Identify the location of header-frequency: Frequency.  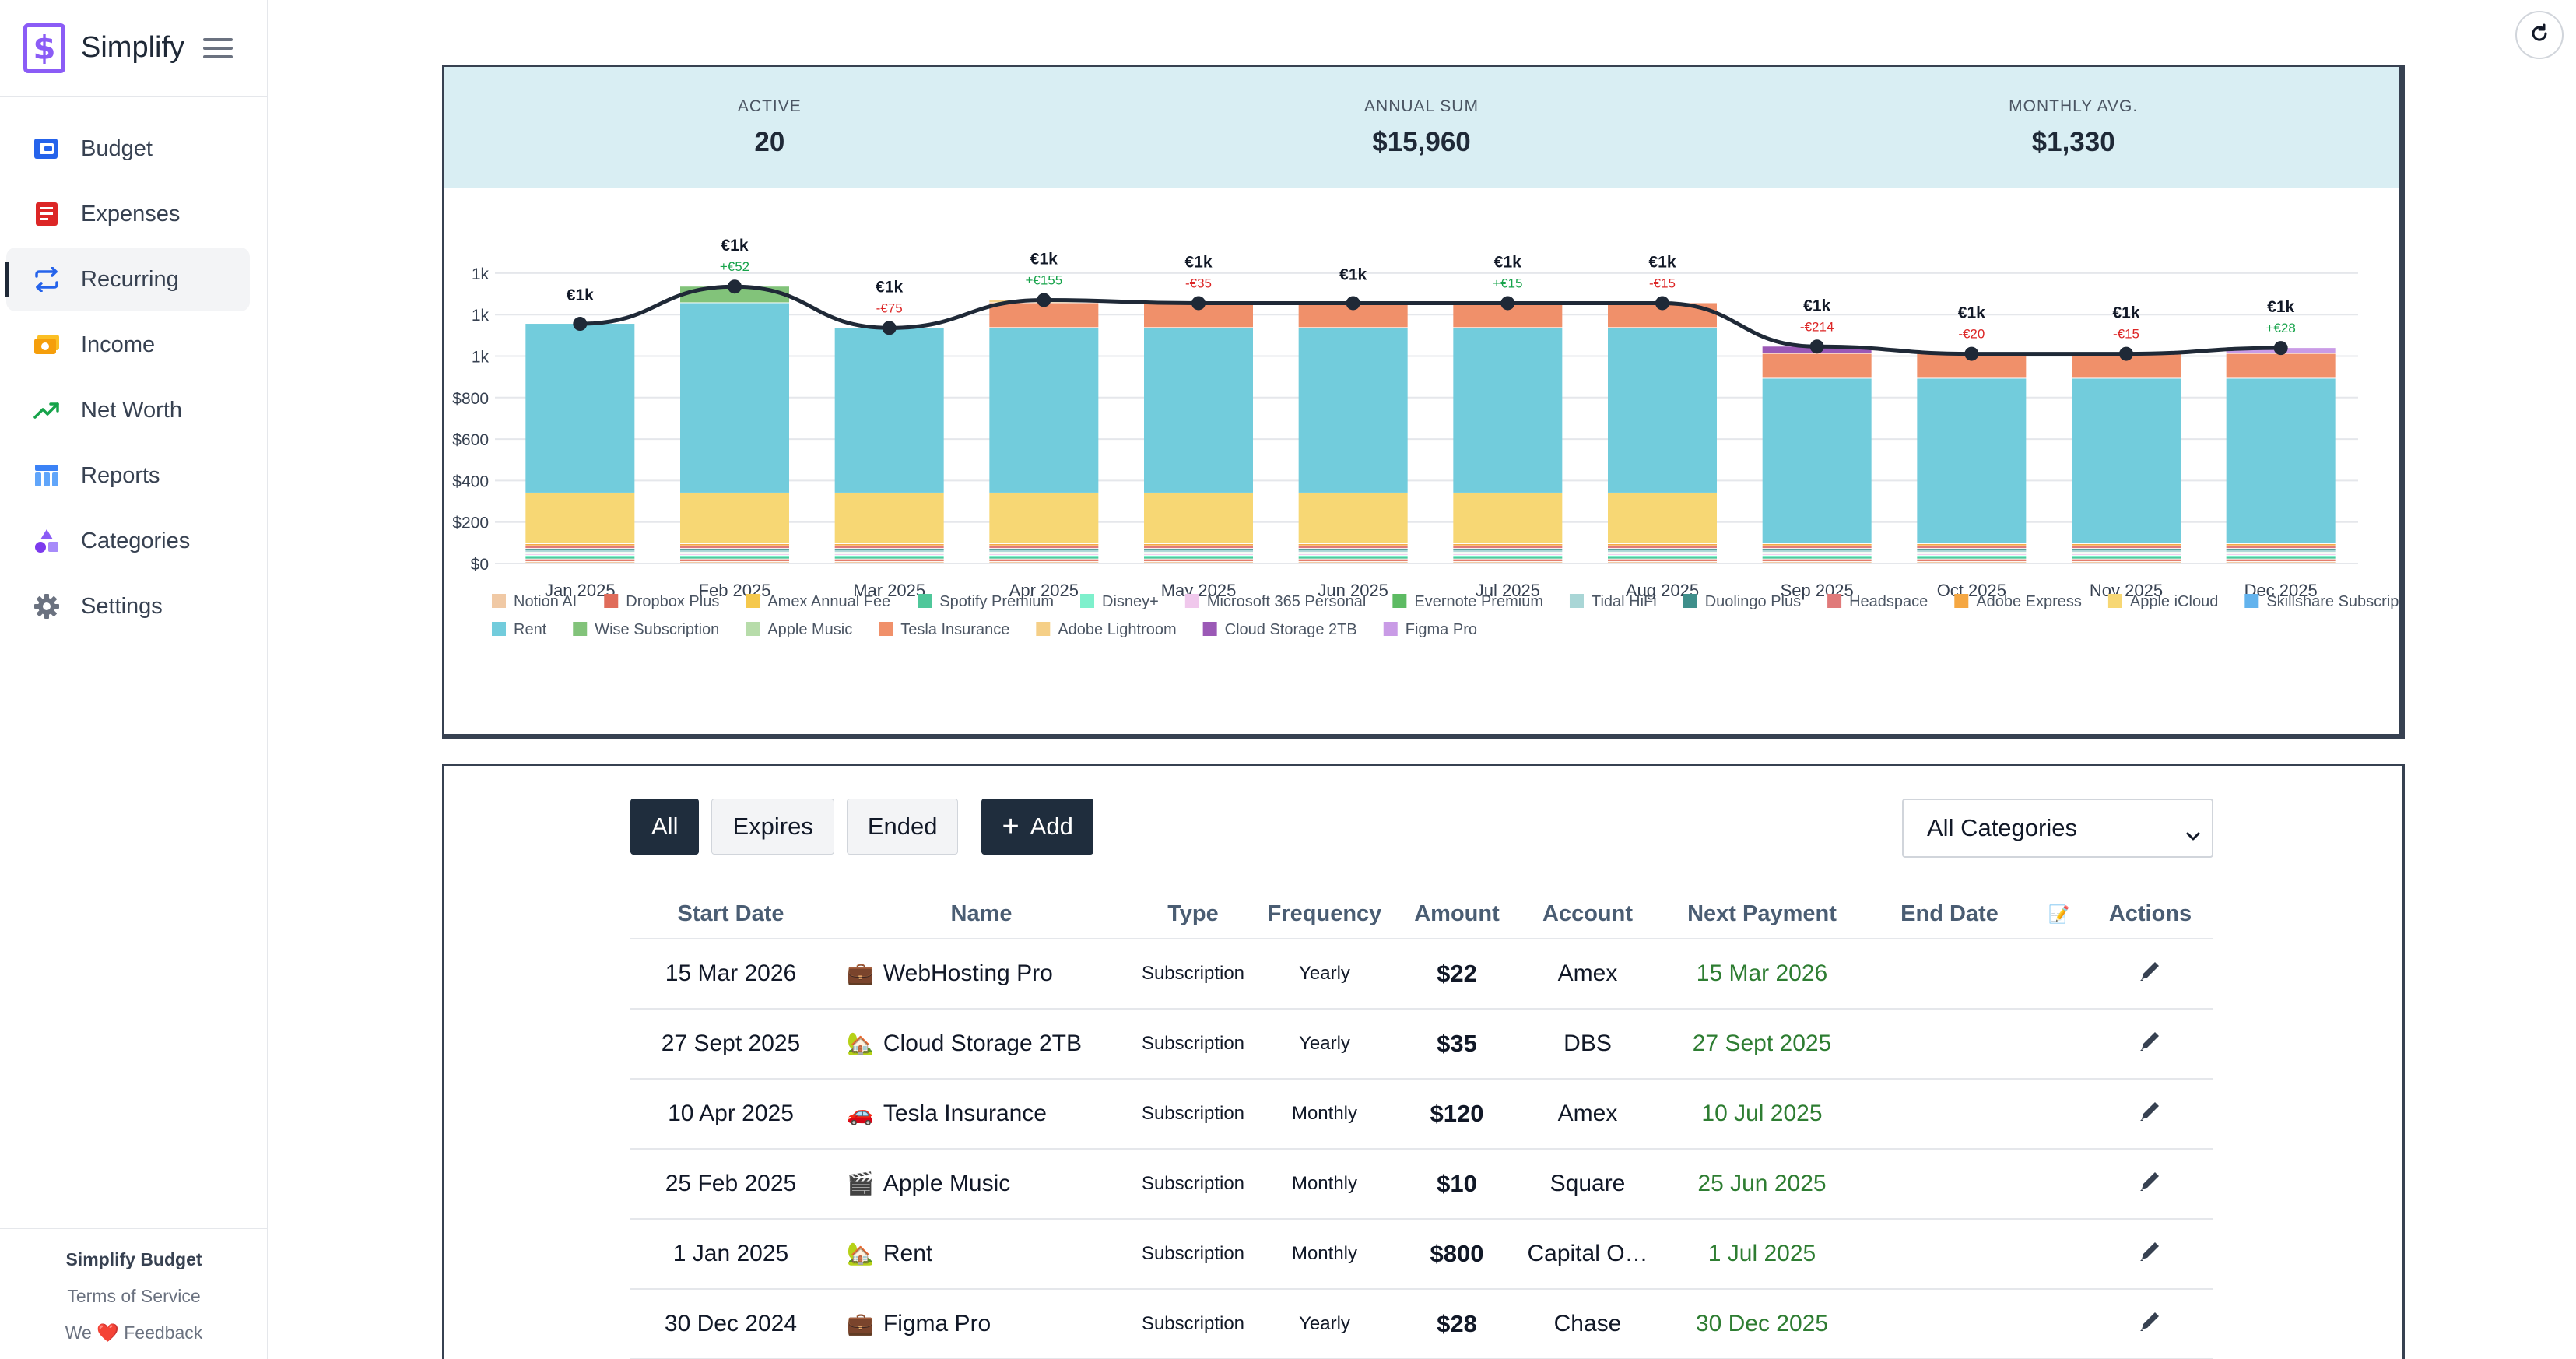
(1325, 914).